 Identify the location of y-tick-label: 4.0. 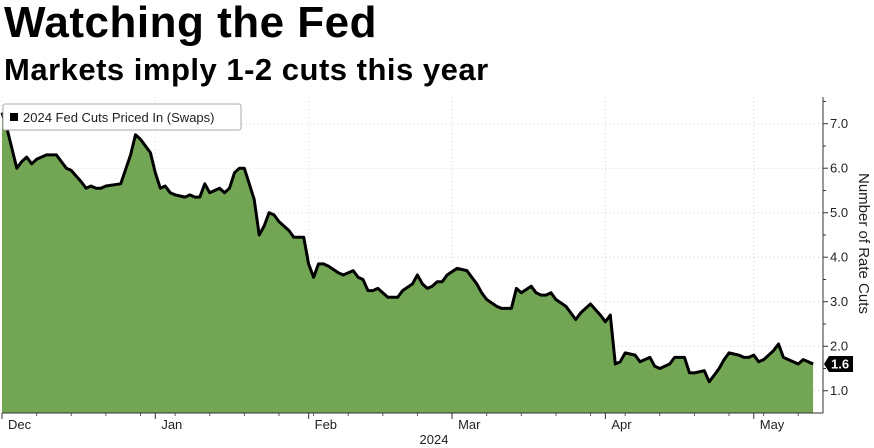
(839, 257).